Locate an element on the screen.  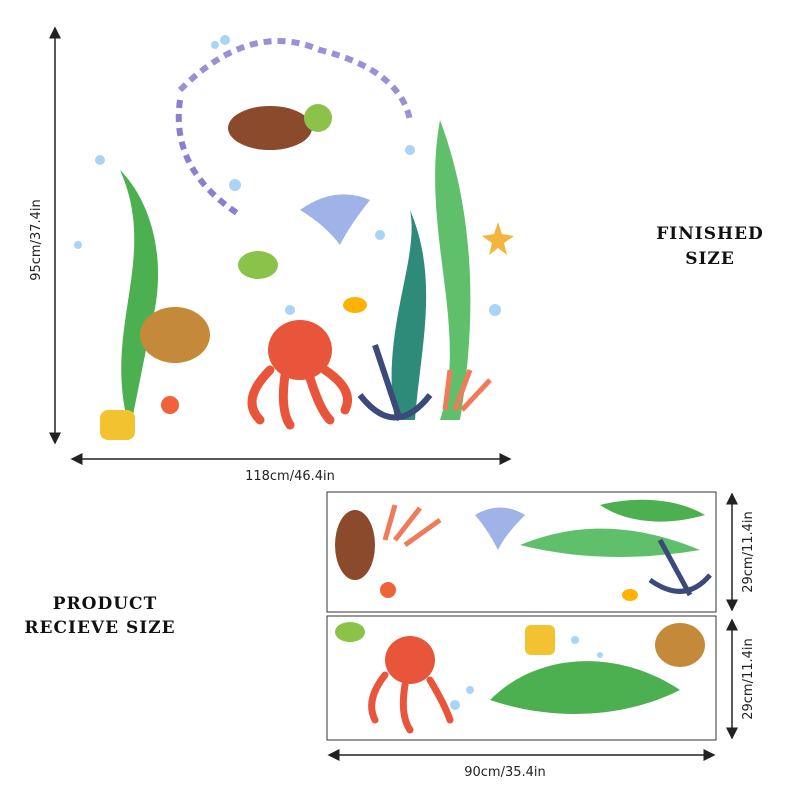
sheet-width-label: 90cm/35.4in is located at coordinates (505, 772).